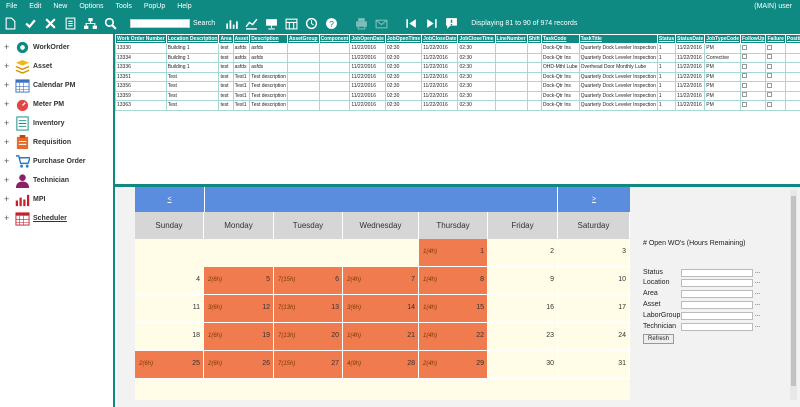  Describe the element at coordinates (37, 142) in the screenshot. I see `sidebar-item-requisition: + Requisition` at that location.